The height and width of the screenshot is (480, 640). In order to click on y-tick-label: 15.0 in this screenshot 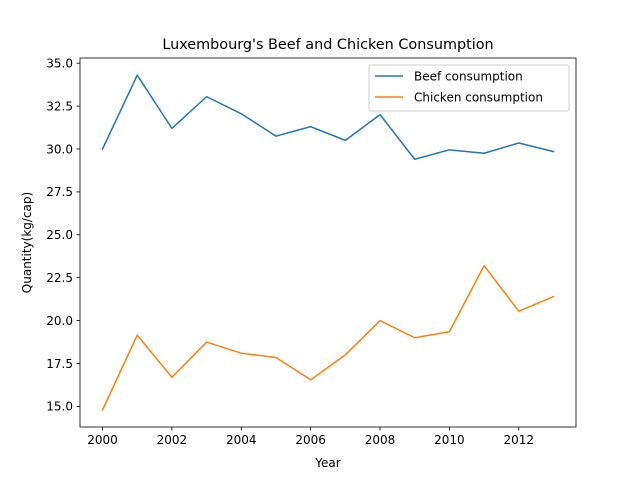, I will do `click(59, 407)`.